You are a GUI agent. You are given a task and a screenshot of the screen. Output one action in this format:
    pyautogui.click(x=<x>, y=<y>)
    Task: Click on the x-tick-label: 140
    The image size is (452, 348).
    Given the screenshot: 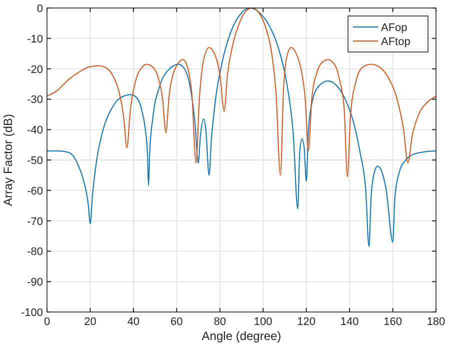 What is the action you would take?
    pyautogui.click(x=349, y=322)
    